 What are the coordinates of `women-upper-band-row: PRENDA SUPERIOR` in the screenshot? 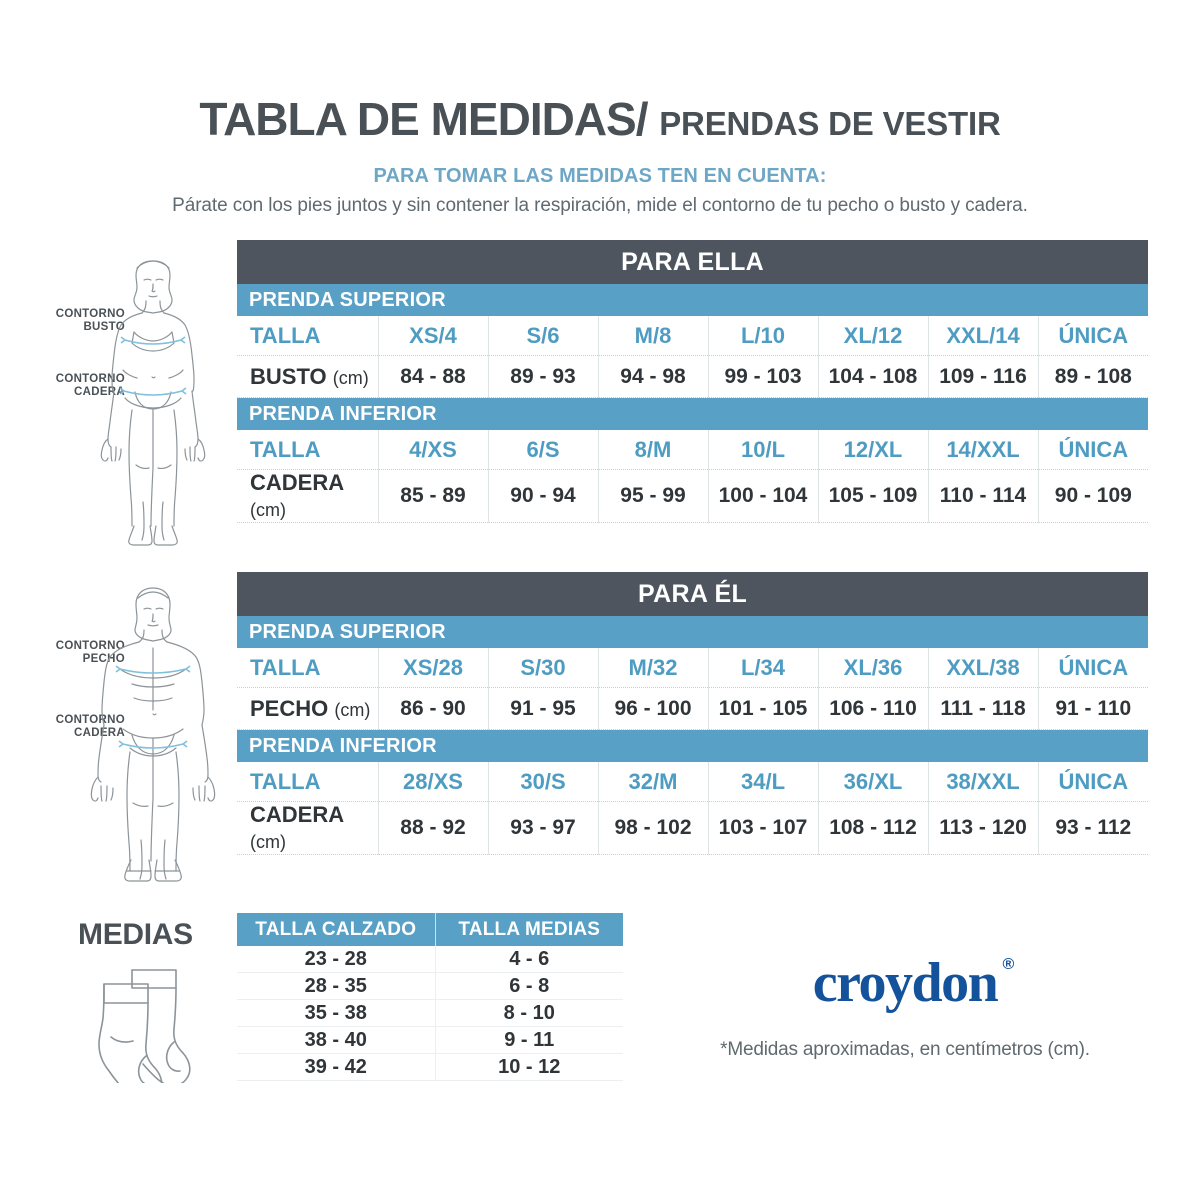 It's located at (693, 300).